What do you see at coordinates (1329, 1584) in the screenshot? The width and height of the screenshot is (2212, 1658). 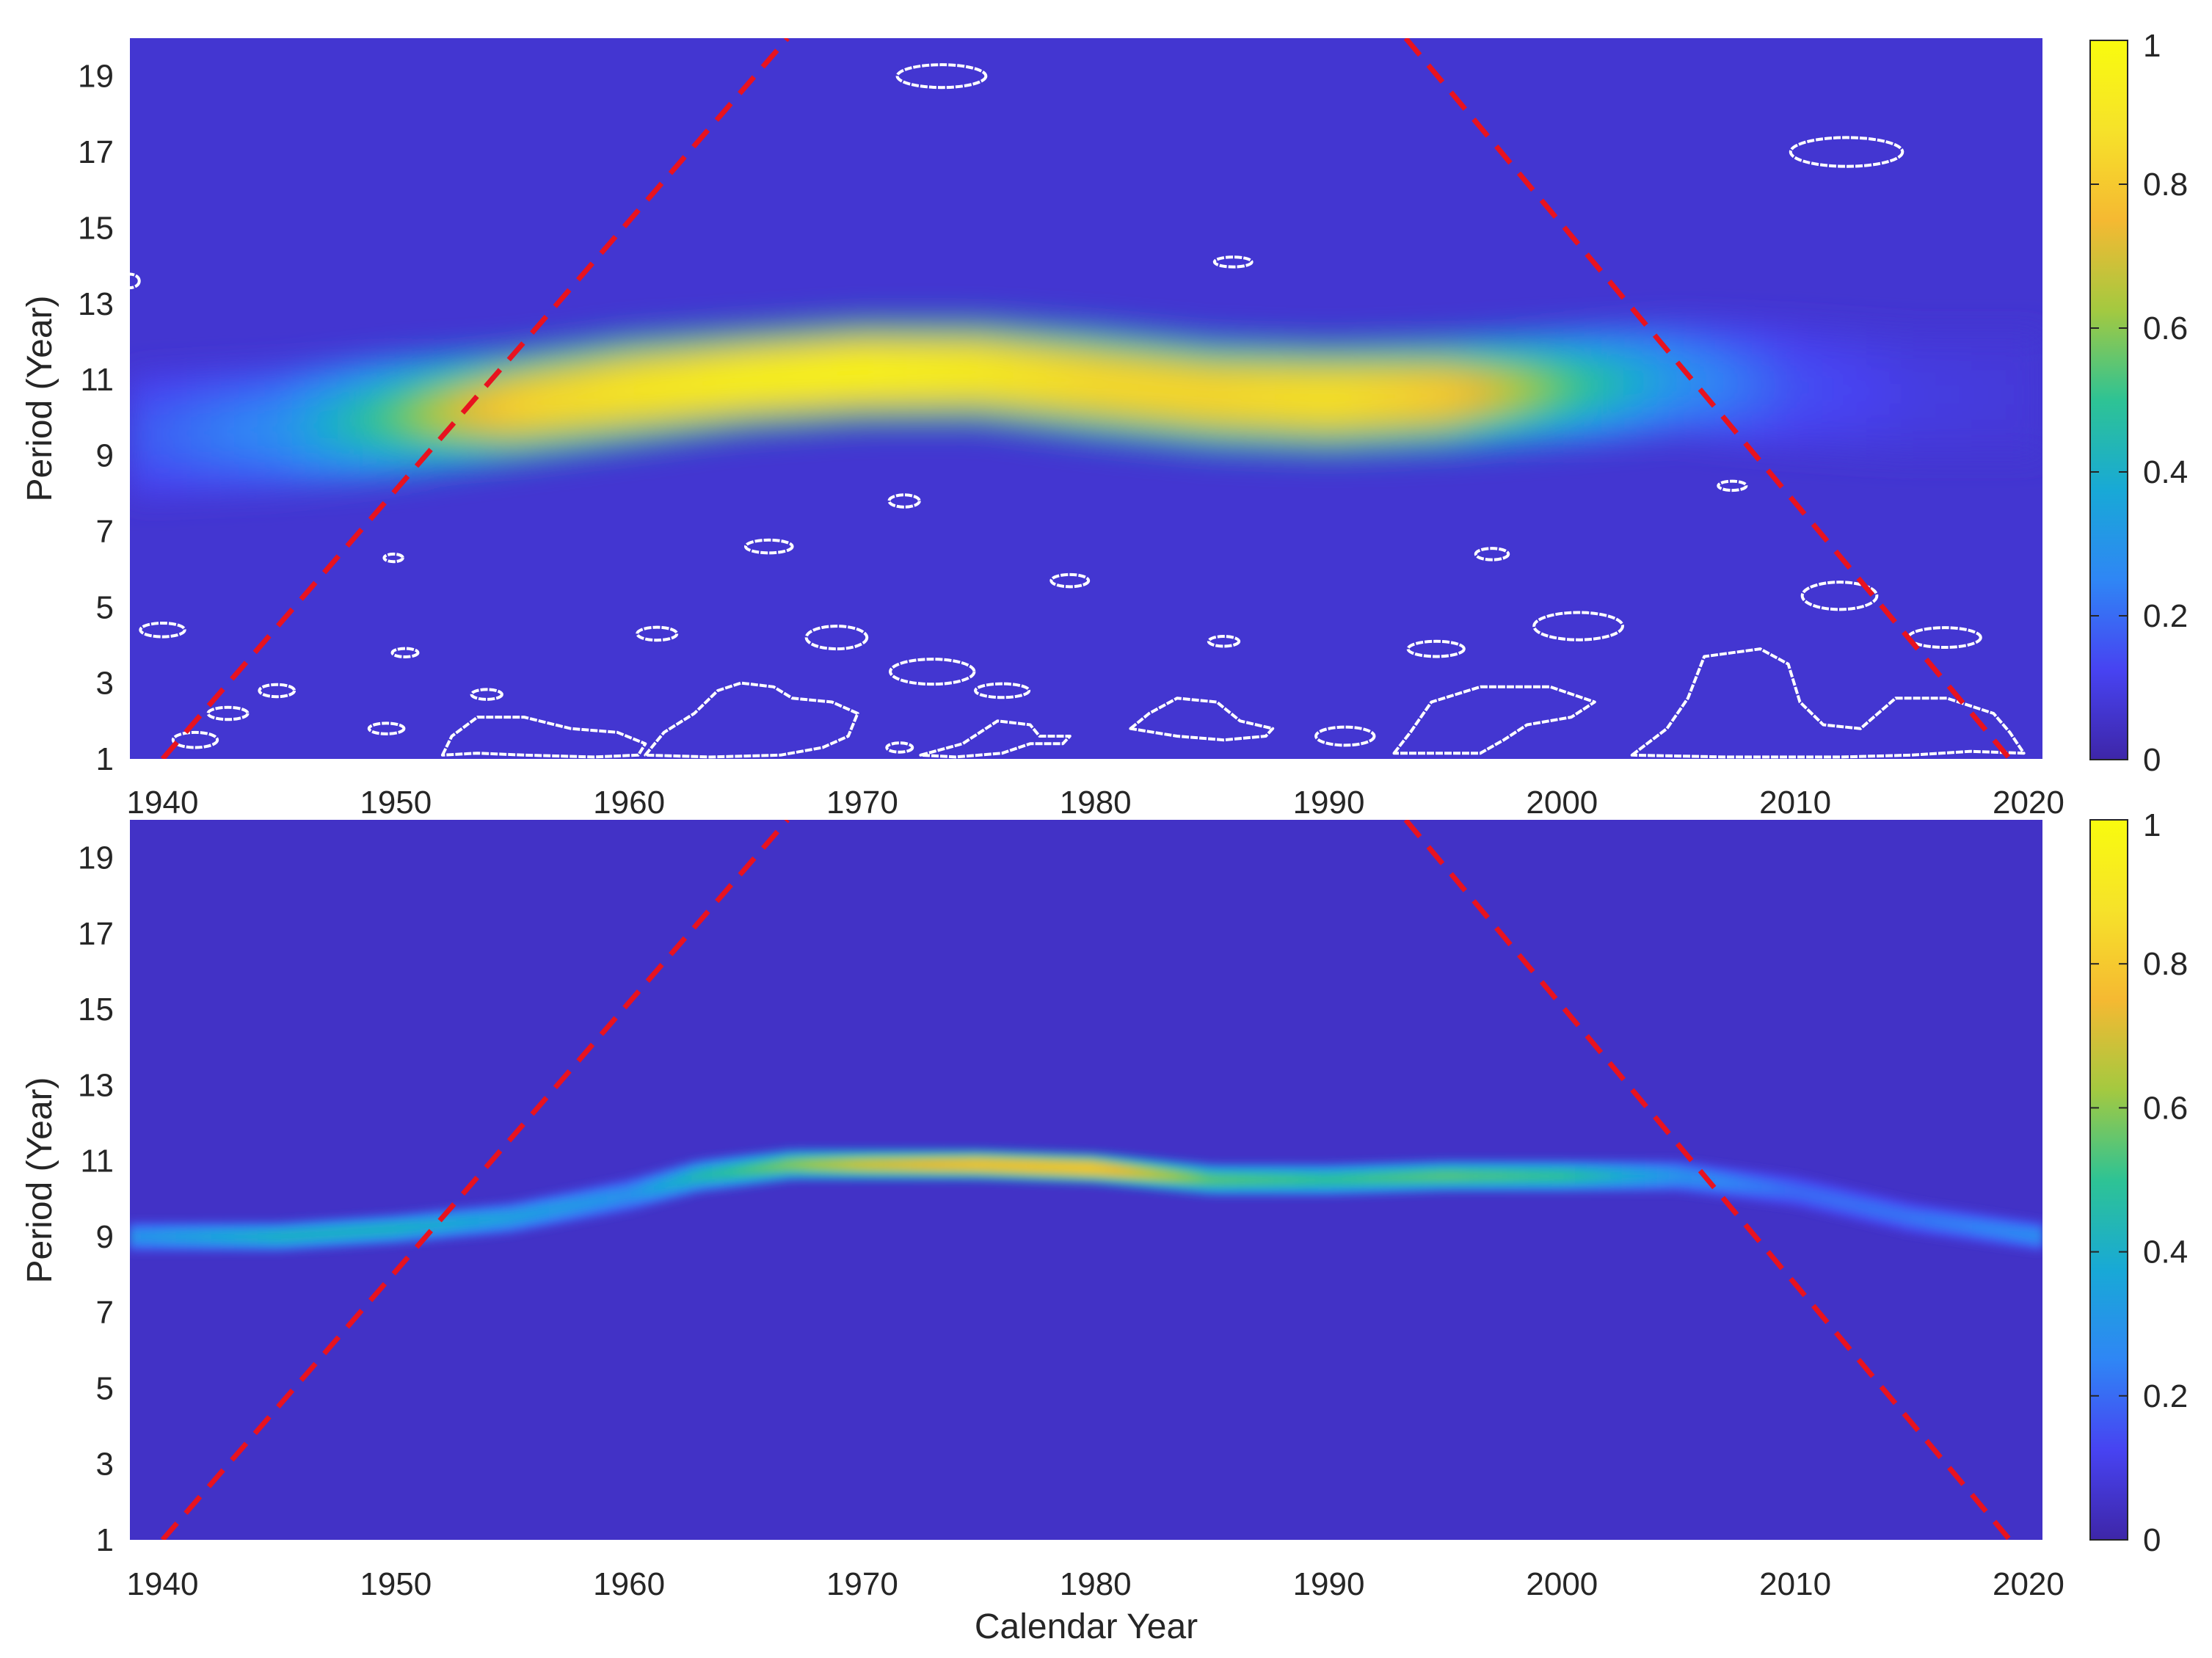 I see `x-tick-label: 1990` at bounding box center [1329, 1584].